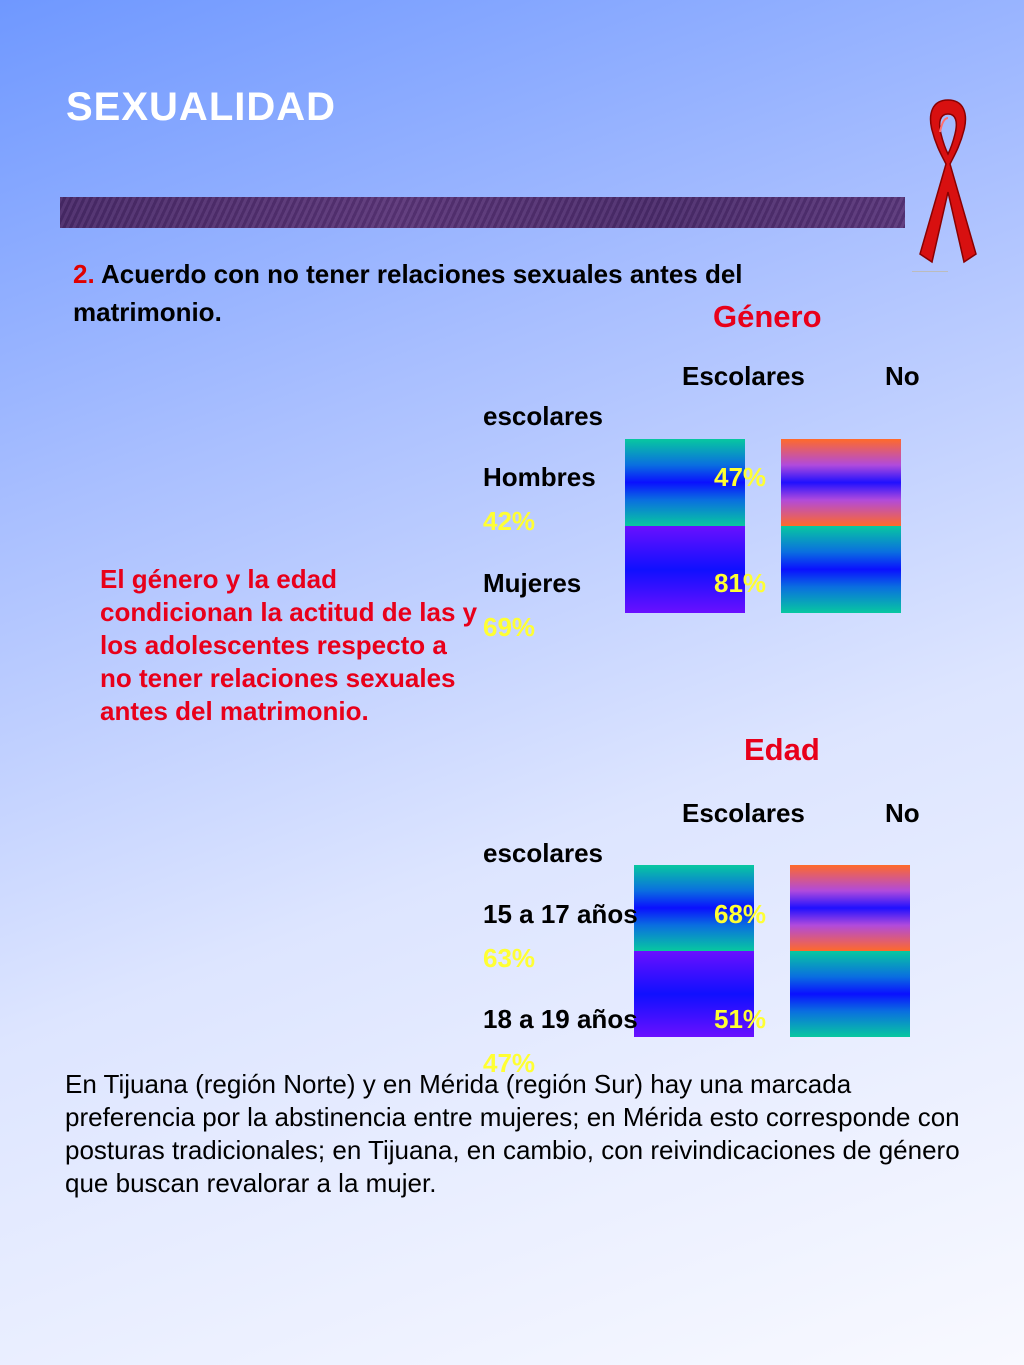  Describe the element at coordinates (740, 1019) in the screenshot. I see `edad-value: 51%` at that location.